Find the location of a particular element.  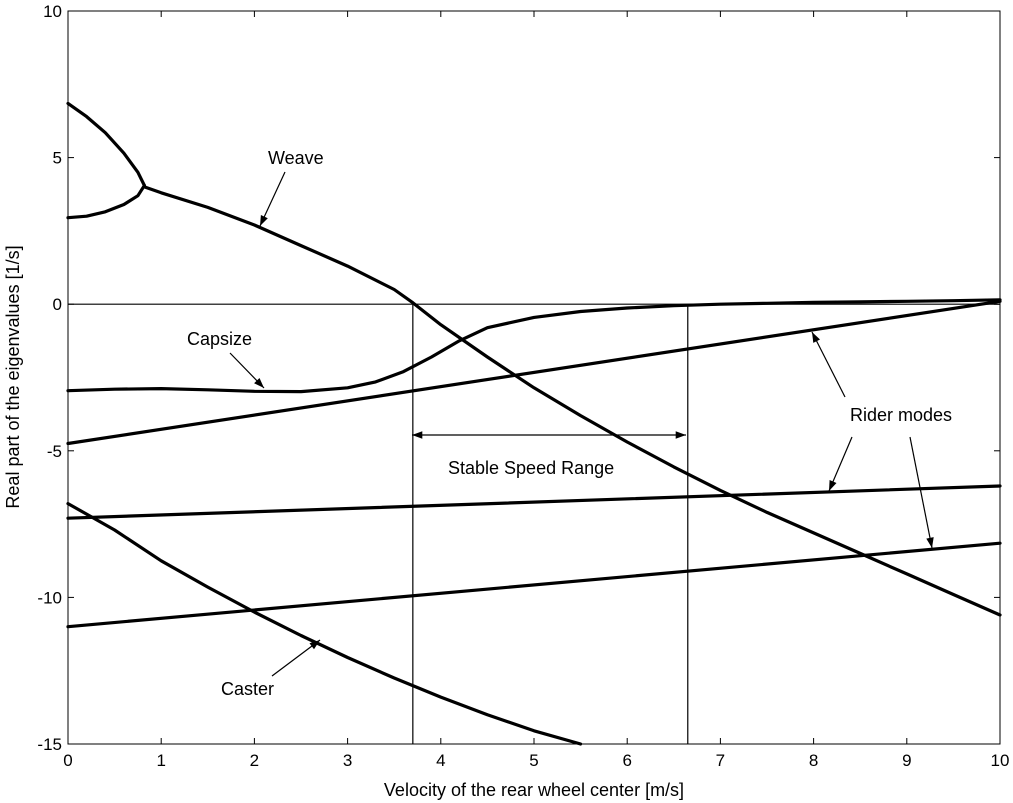

annotation-weave: Weave is located at coordinates (296, 158).